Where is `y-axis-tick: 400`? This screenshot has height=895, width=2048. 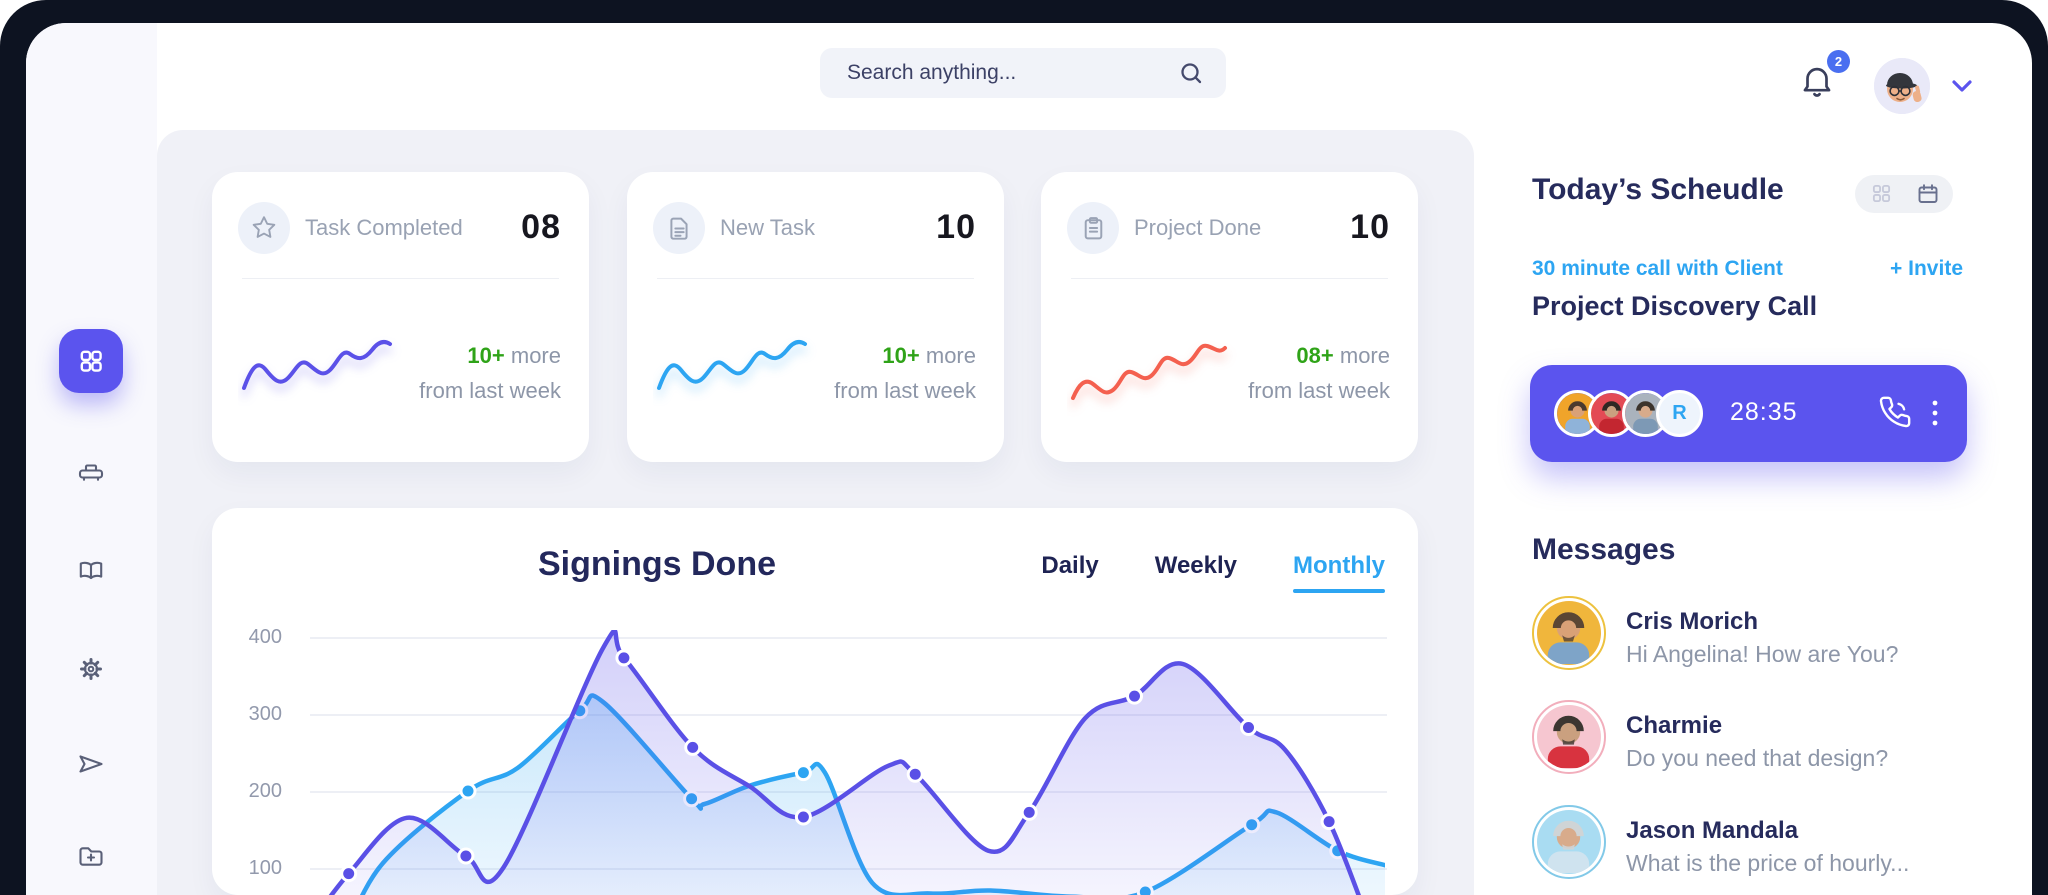 y-axis-tick: 400 is located at coordinates (265, 637).